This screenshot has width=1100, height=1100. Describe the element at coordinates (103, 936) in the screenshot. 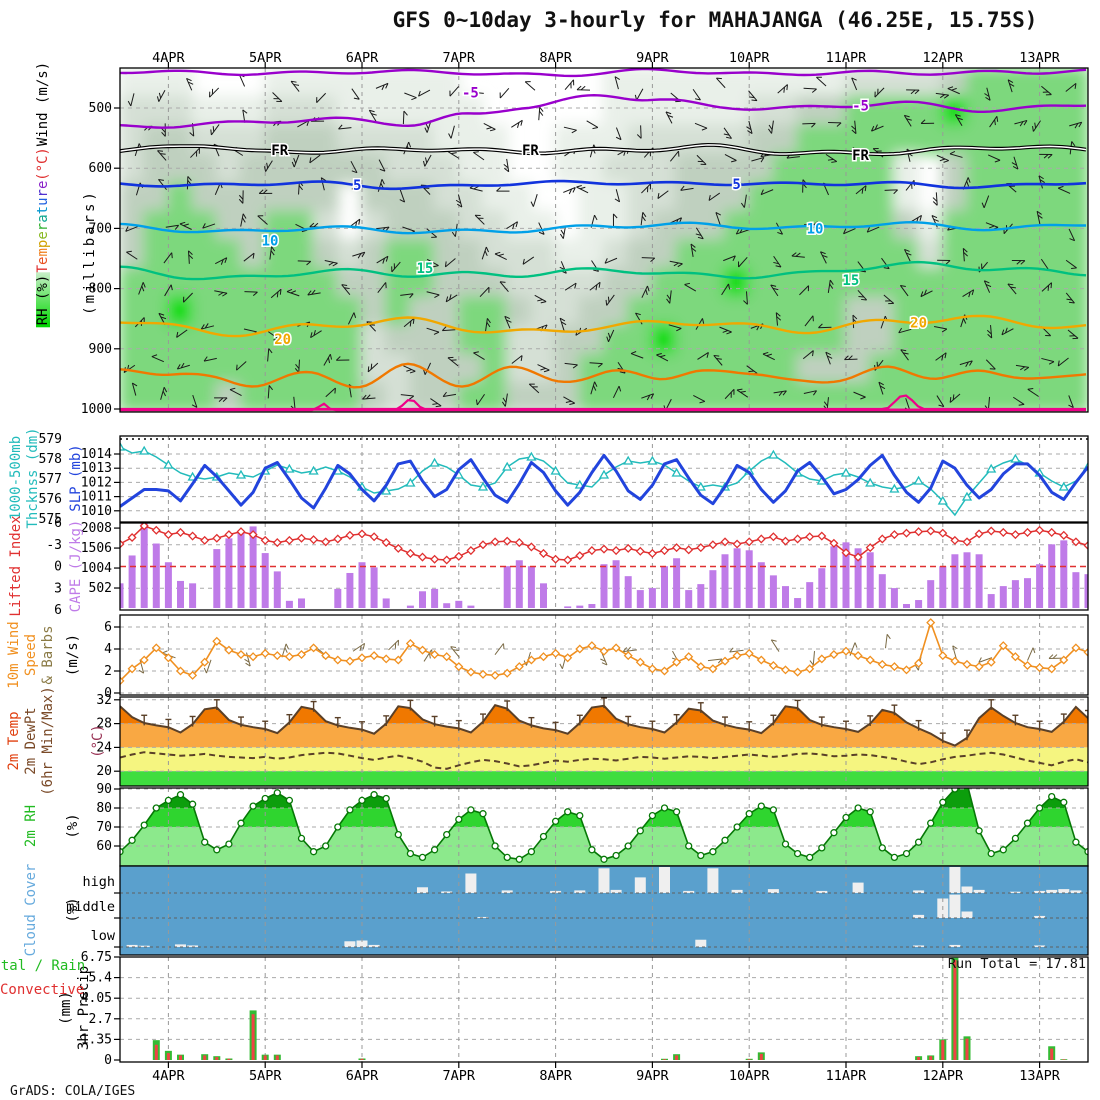

I see `svg-text: low` at that location.